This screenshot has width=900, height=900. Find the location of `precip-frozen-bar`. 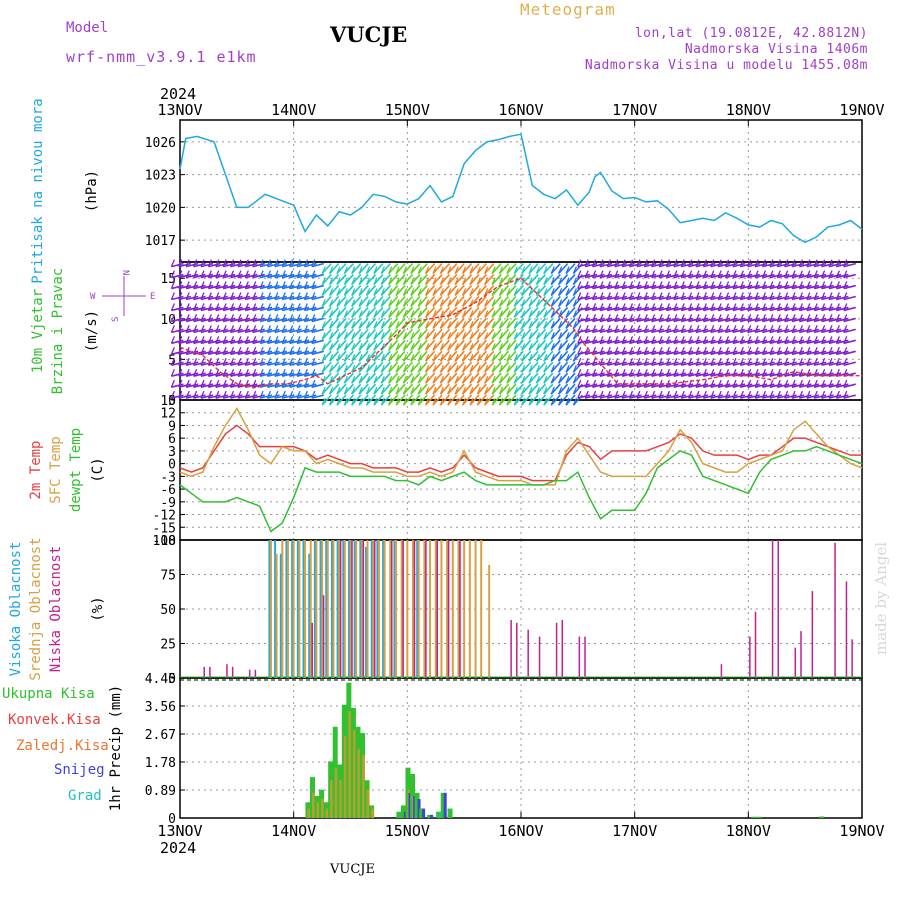

precip-frozen-bar is located at coordinates (354, 773).